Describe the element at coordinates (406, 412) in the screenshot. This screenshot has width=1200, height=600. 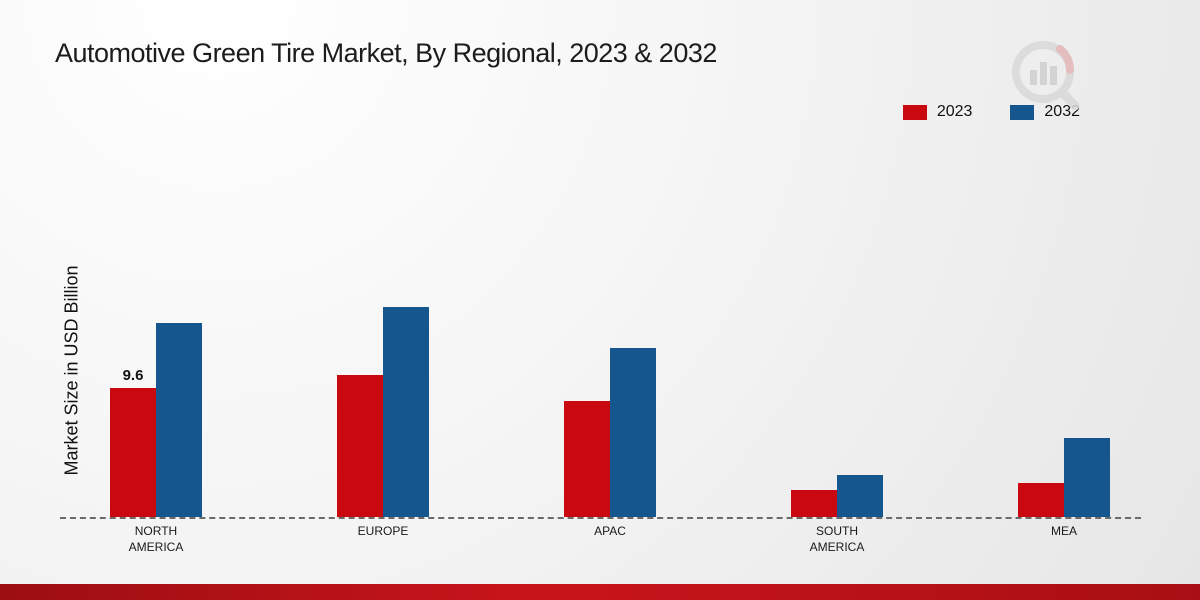
I see `bar-2032-europe` at that location.